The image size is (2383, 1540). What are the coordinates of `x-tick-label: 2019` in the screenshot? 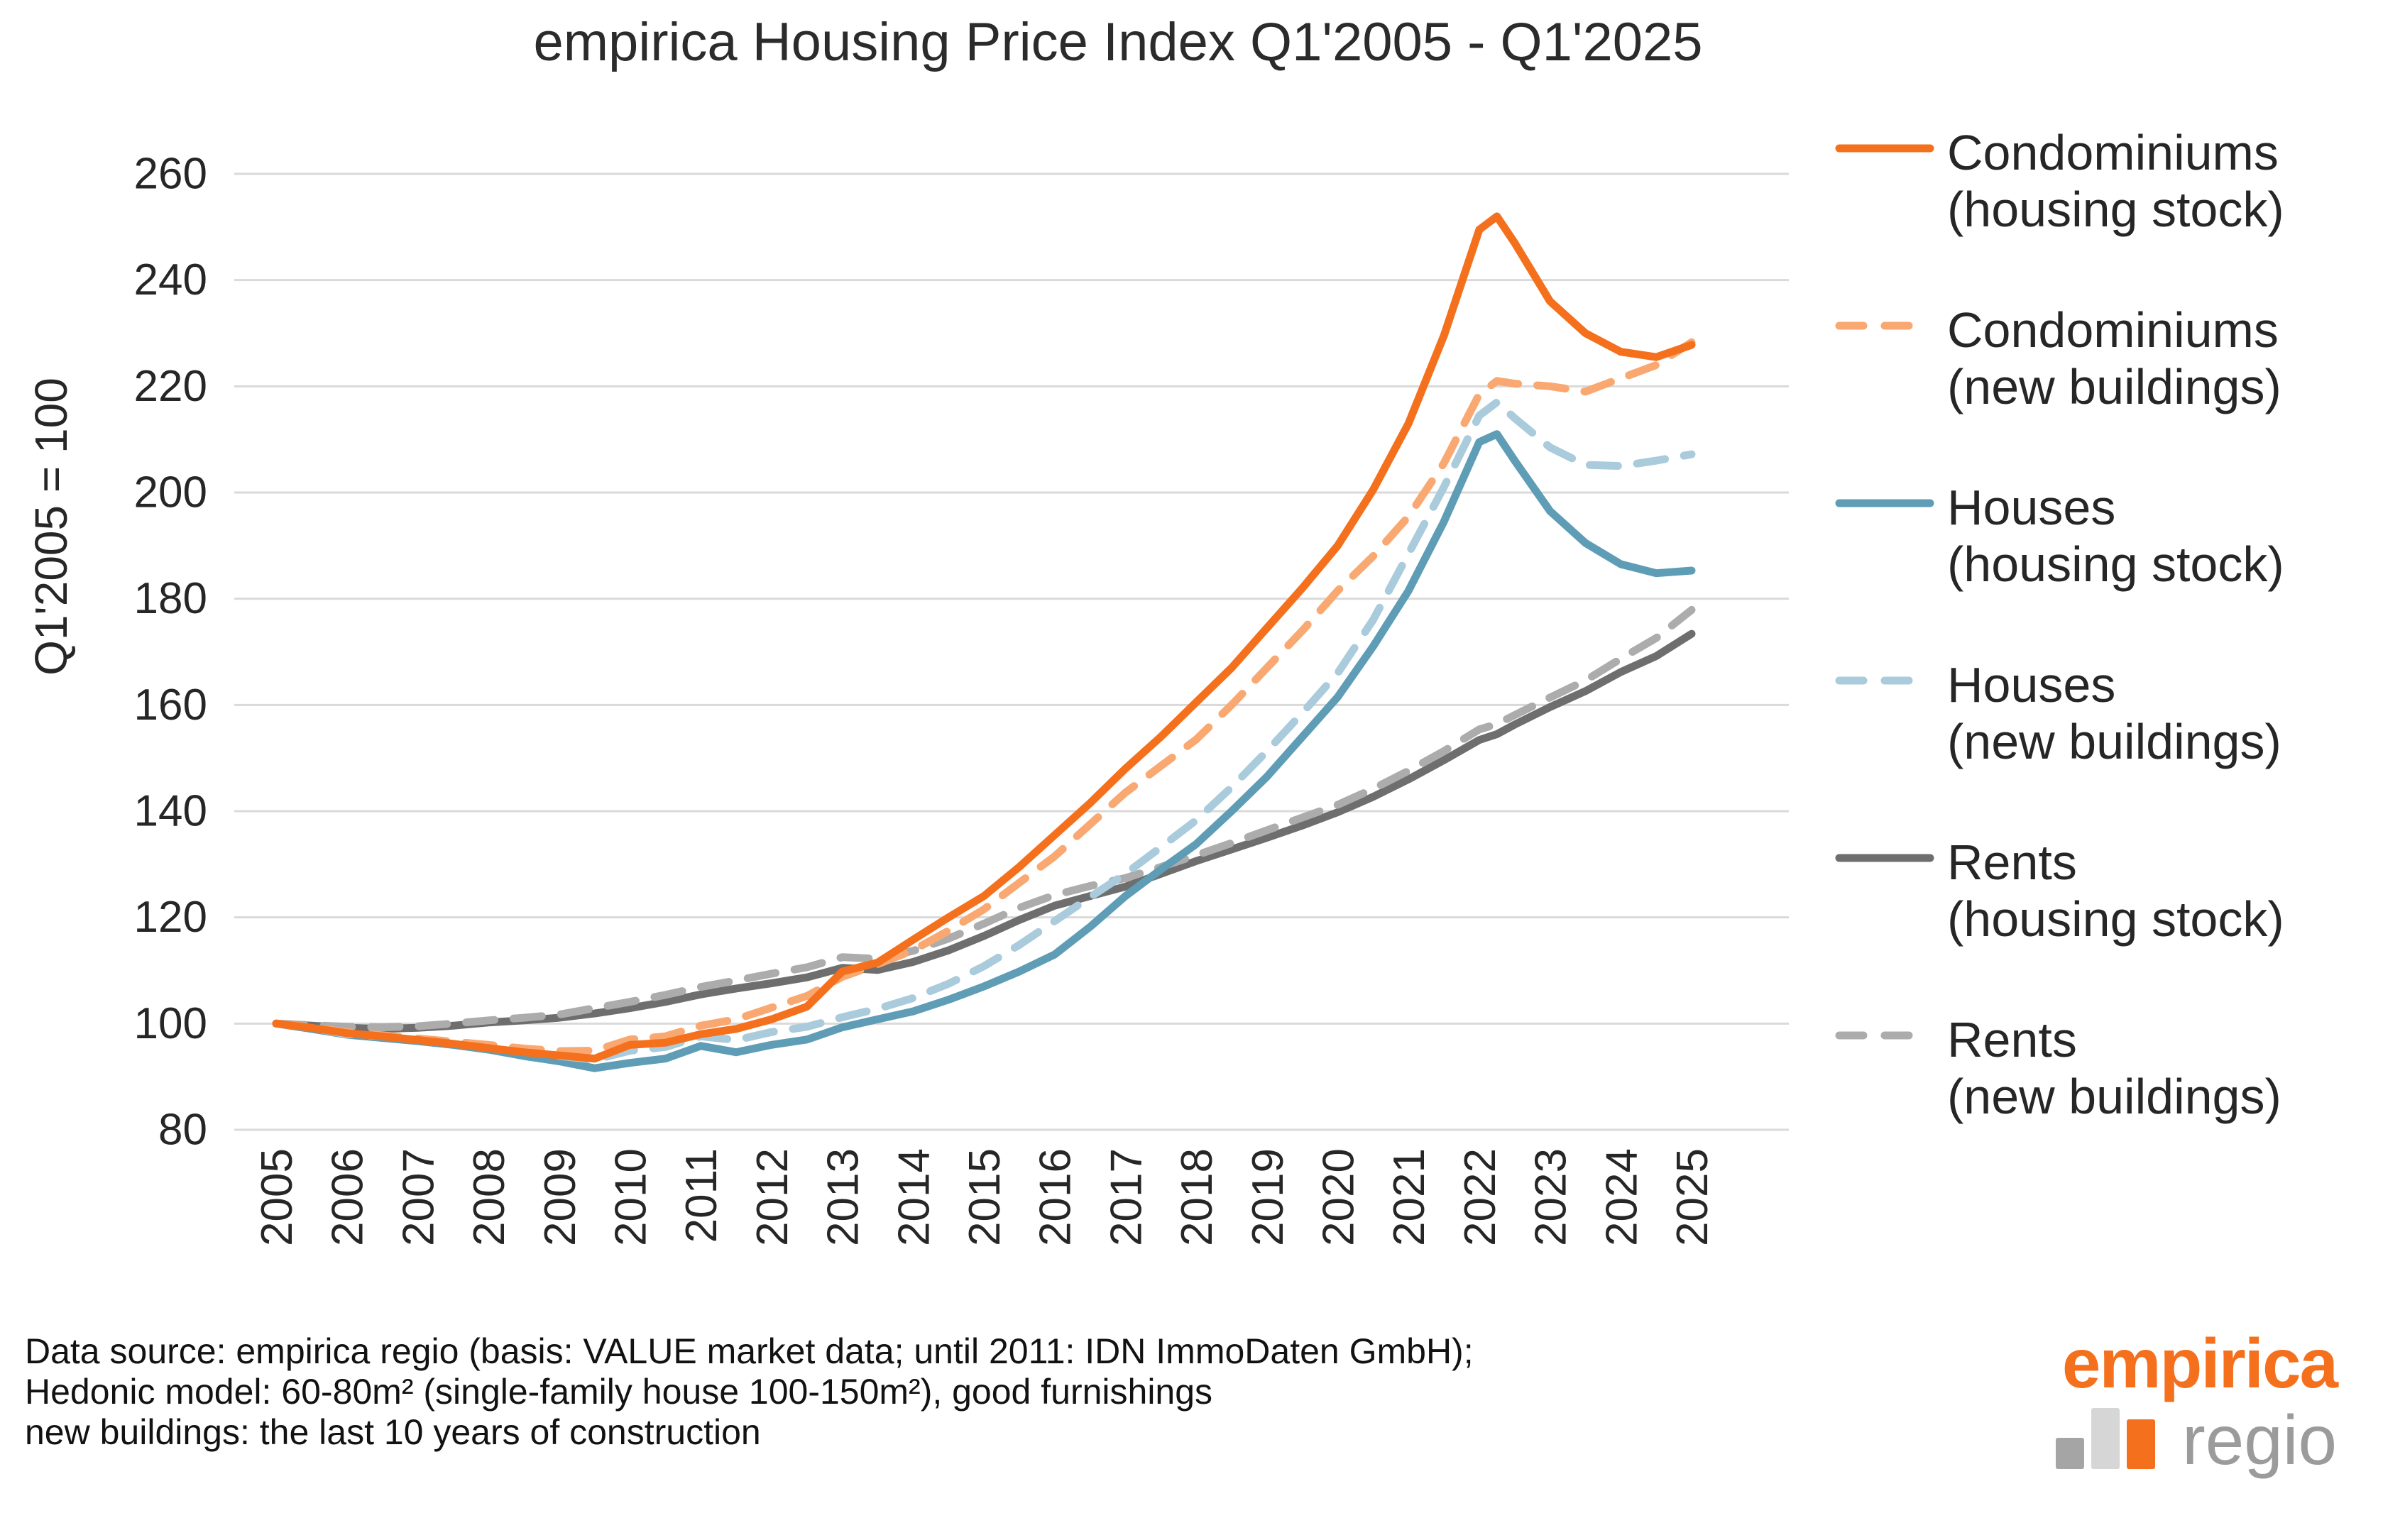 It's located at (1268, 1197).